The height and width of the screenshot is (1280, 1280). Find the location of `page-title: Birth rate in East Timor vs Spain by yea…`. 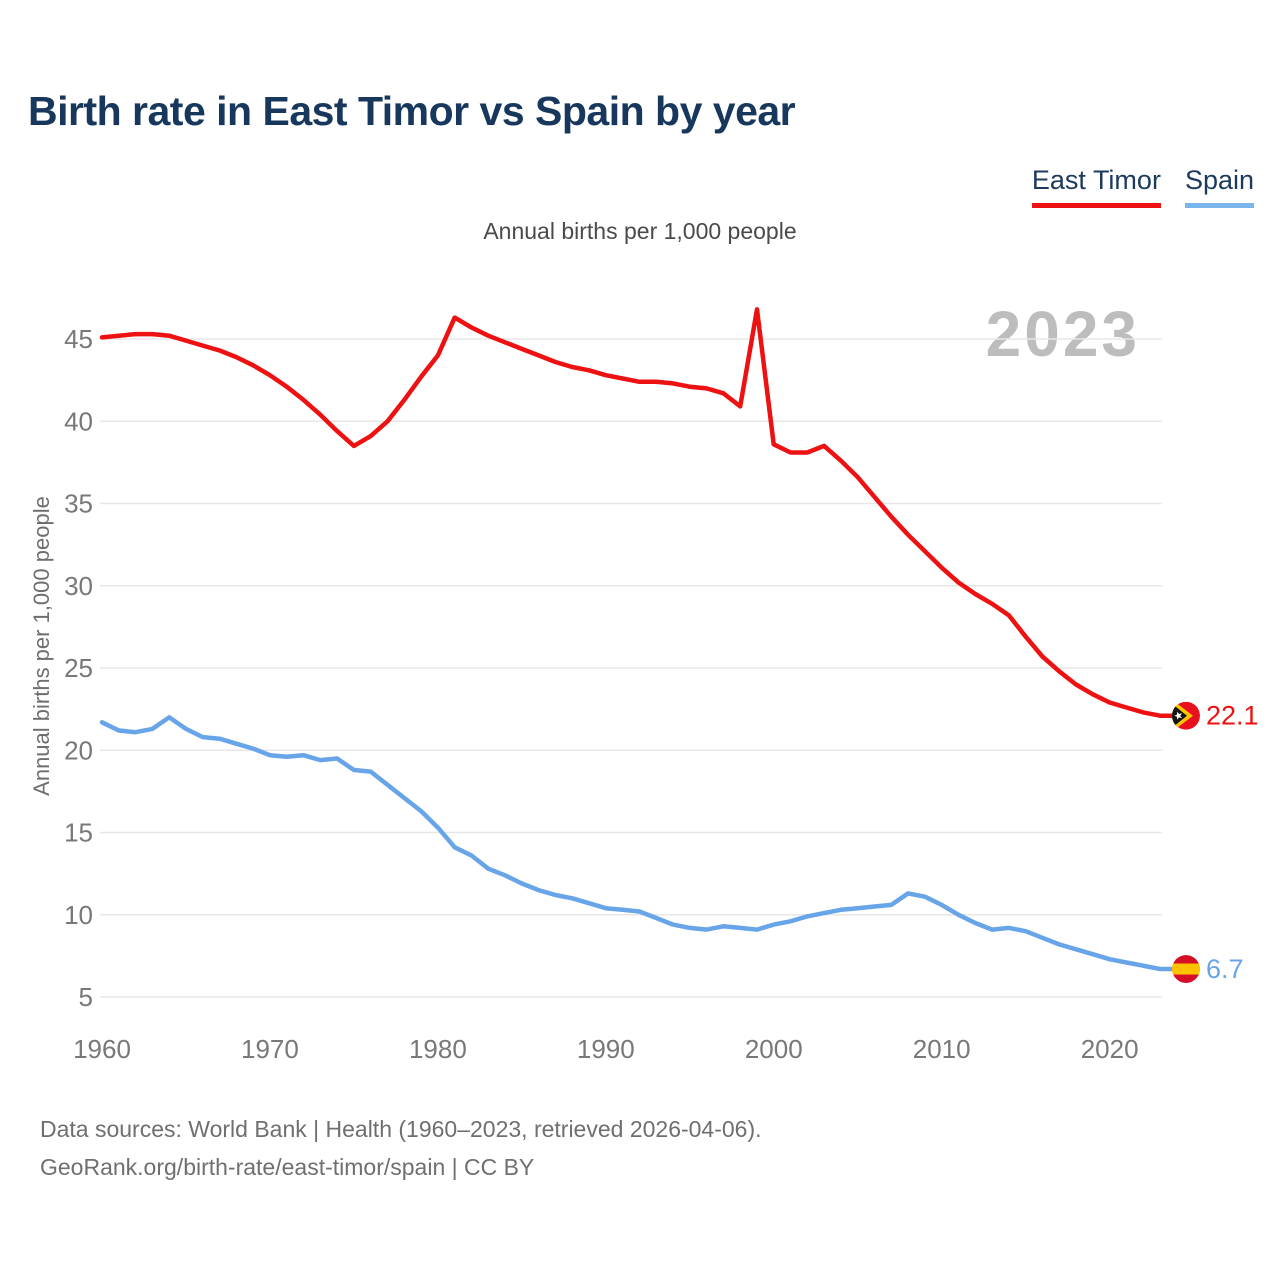

page-title: Birth rate in East Timor vs Spain by yea… is located at coordinates (412, 111).